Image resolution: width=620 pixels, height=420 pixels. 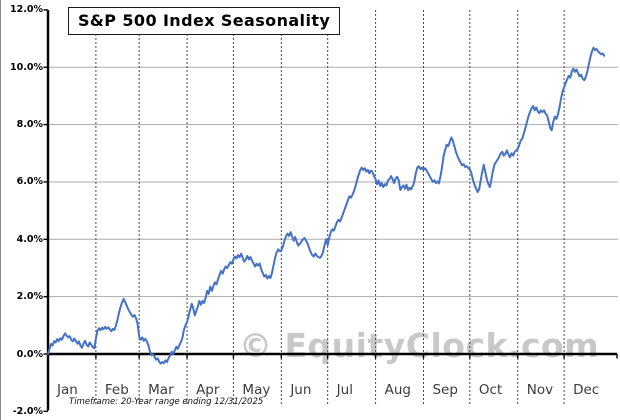 I want to click on month-label: Mar, so click(x=161, y=390).